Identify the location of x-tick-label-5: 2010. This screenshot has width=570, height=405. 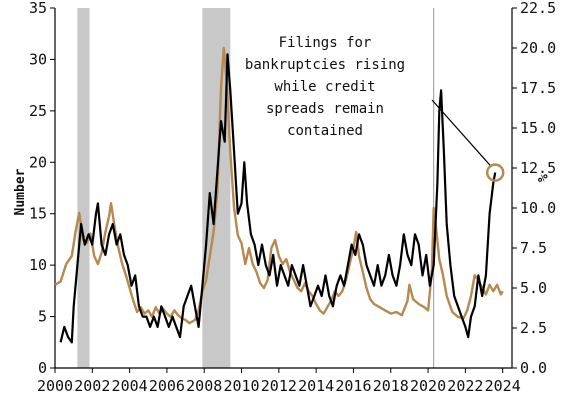
(241, 386).